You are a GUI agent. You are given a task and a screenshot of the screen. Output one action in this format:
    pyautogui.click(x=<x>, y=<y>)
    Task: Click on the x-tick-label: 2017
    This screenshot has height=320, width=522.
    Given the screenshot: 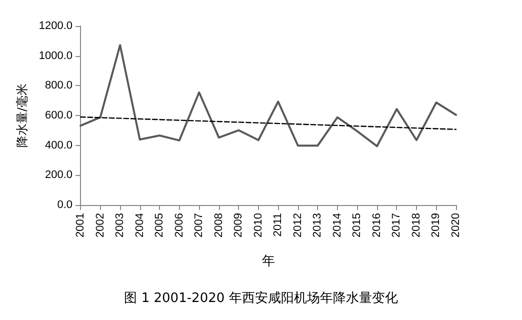 What is the action you would take?
    pyautogui.click(x=396, y=225)
    